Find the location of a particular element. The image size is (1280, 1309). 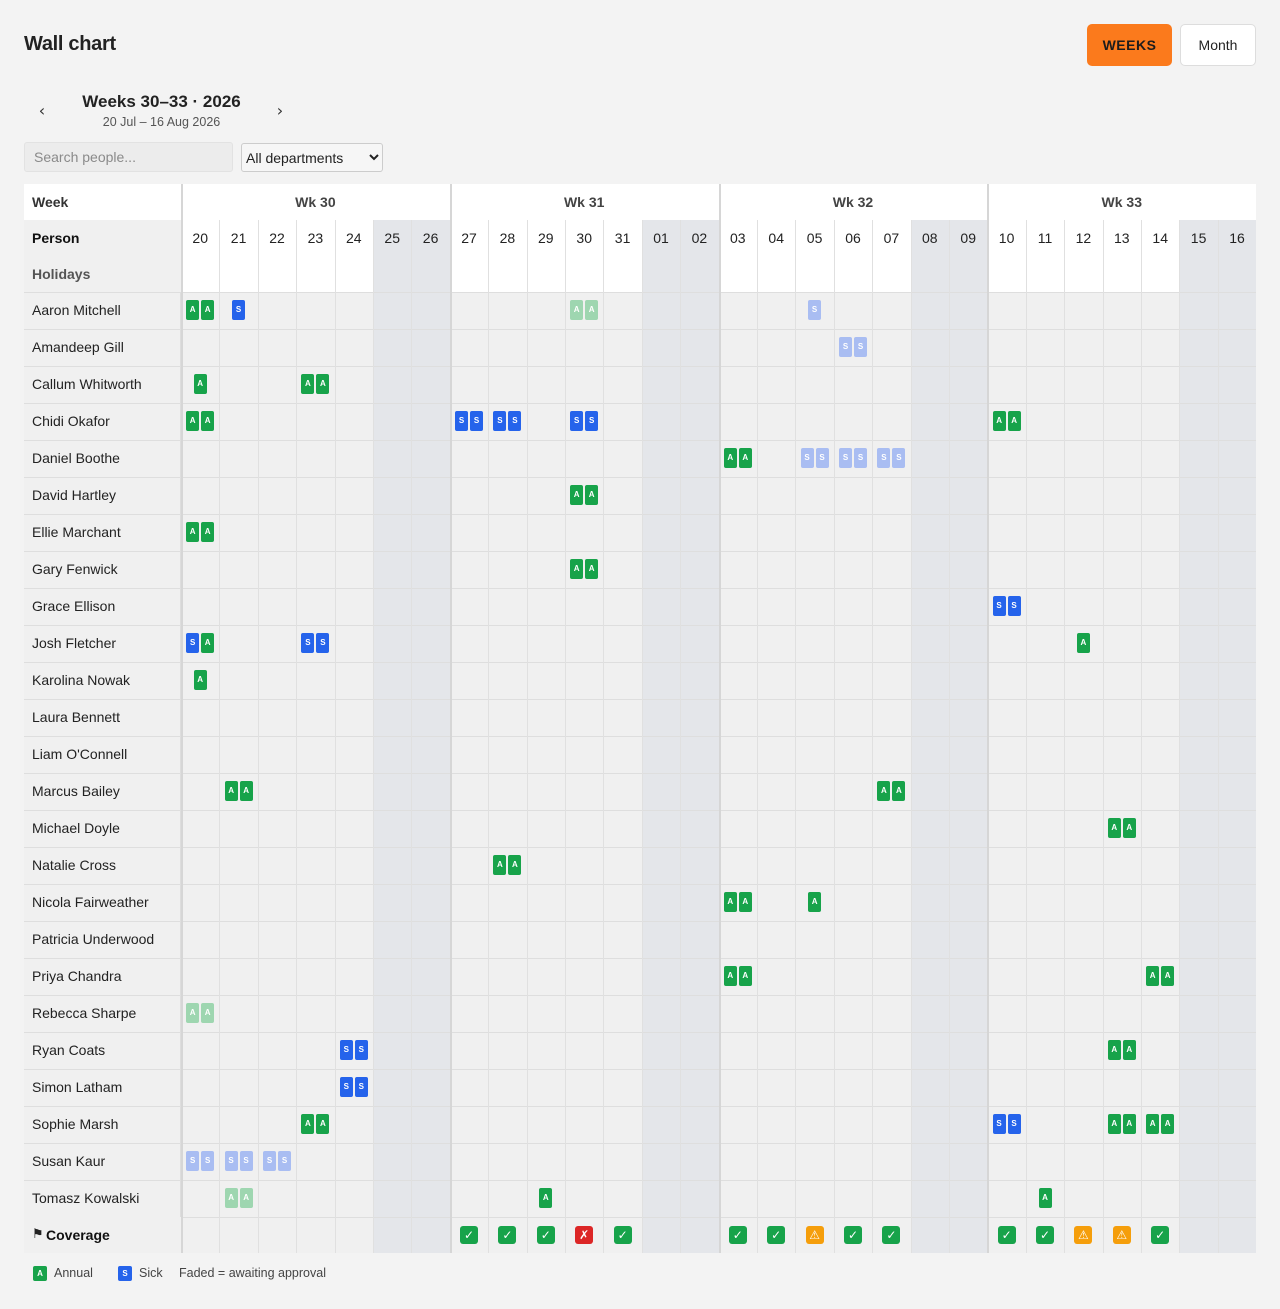

person-name: Liam O'Connell is located at coordinates (80, 754).